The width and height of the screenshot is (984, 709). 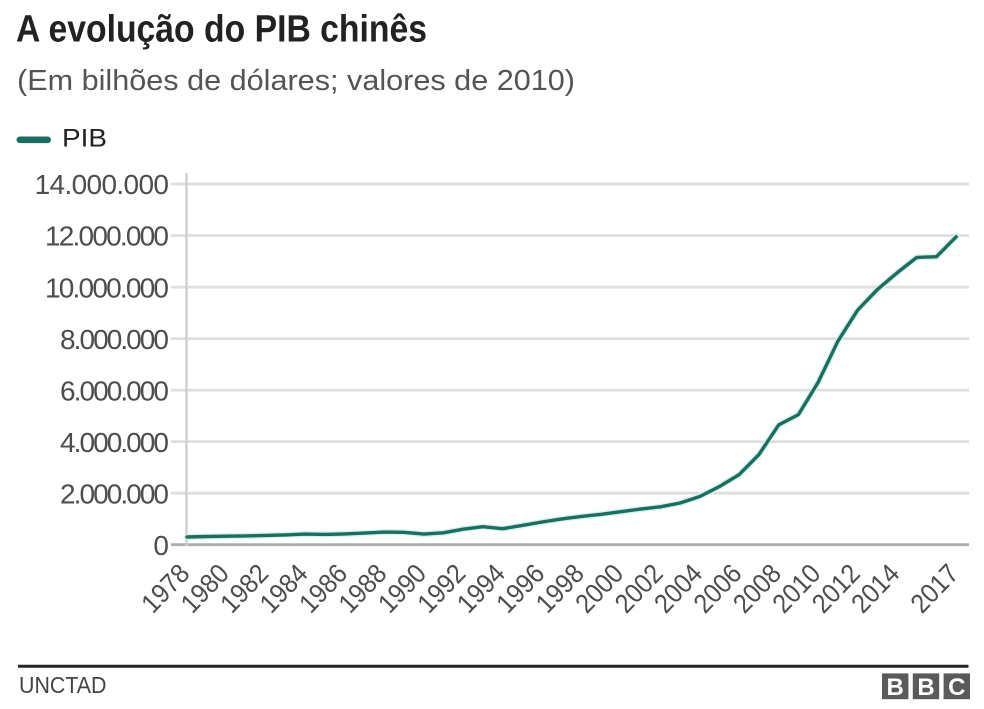 I want to click on svg-text:(Em bilhões de dólares; valore: (Em bilhões de dólares; valores de 2010), so click(x=296, y=81).